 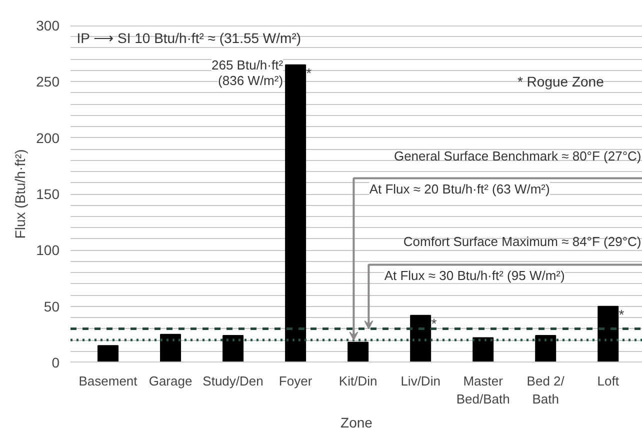 What do you see at coordinates (189, 38) in the screenshot?
I see `annotation: IP ⟶ SI 10 Btu/h·ft² ≈ (31.55 W/m²)` at bounding box center [189, 38].